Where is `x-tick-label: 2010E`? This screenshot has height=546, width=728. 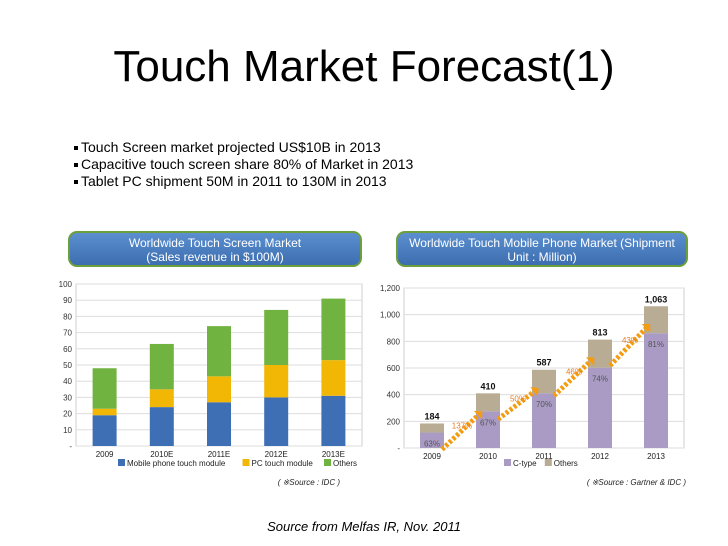 x-tick-label: 2010E is located at coordinates (161, 454).